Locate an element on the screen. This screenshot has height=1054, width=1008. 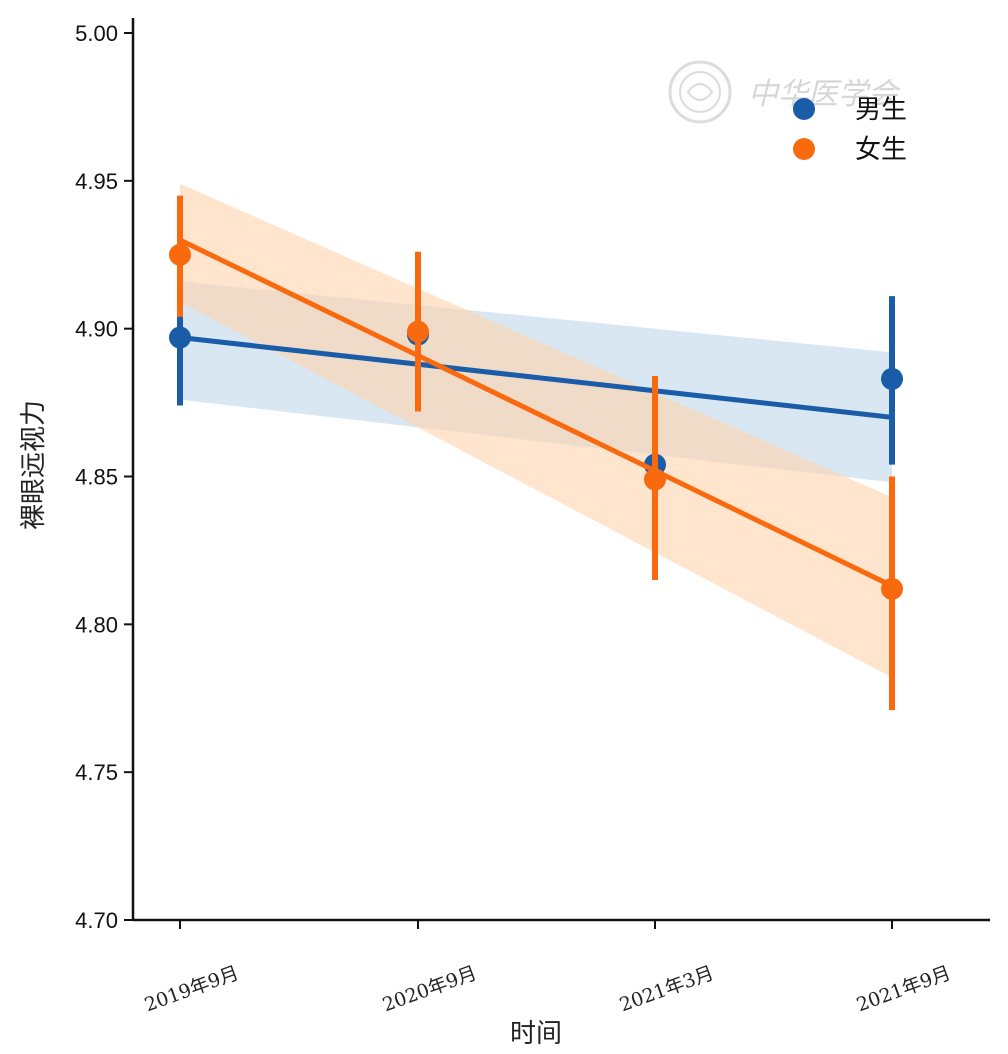
y-tick-label: 4.95 is located at coordinates (96, 181).